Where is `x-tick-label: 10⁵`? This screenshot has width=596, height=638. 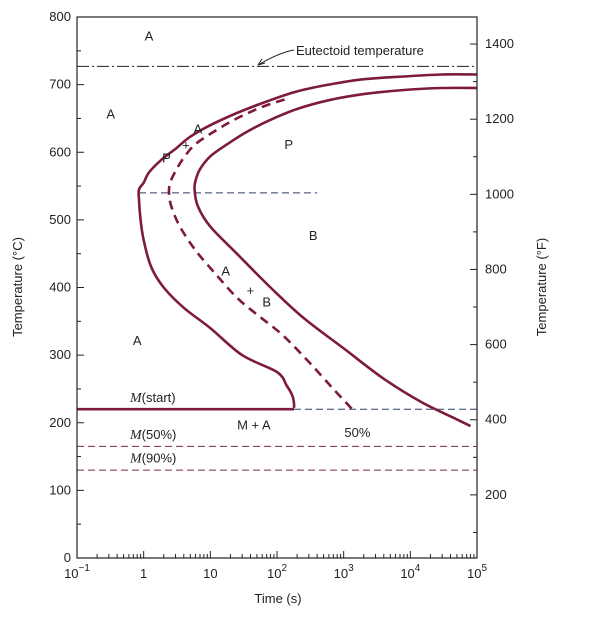 x-tick-label: 10⁵ is located at coordinates (477, 572).